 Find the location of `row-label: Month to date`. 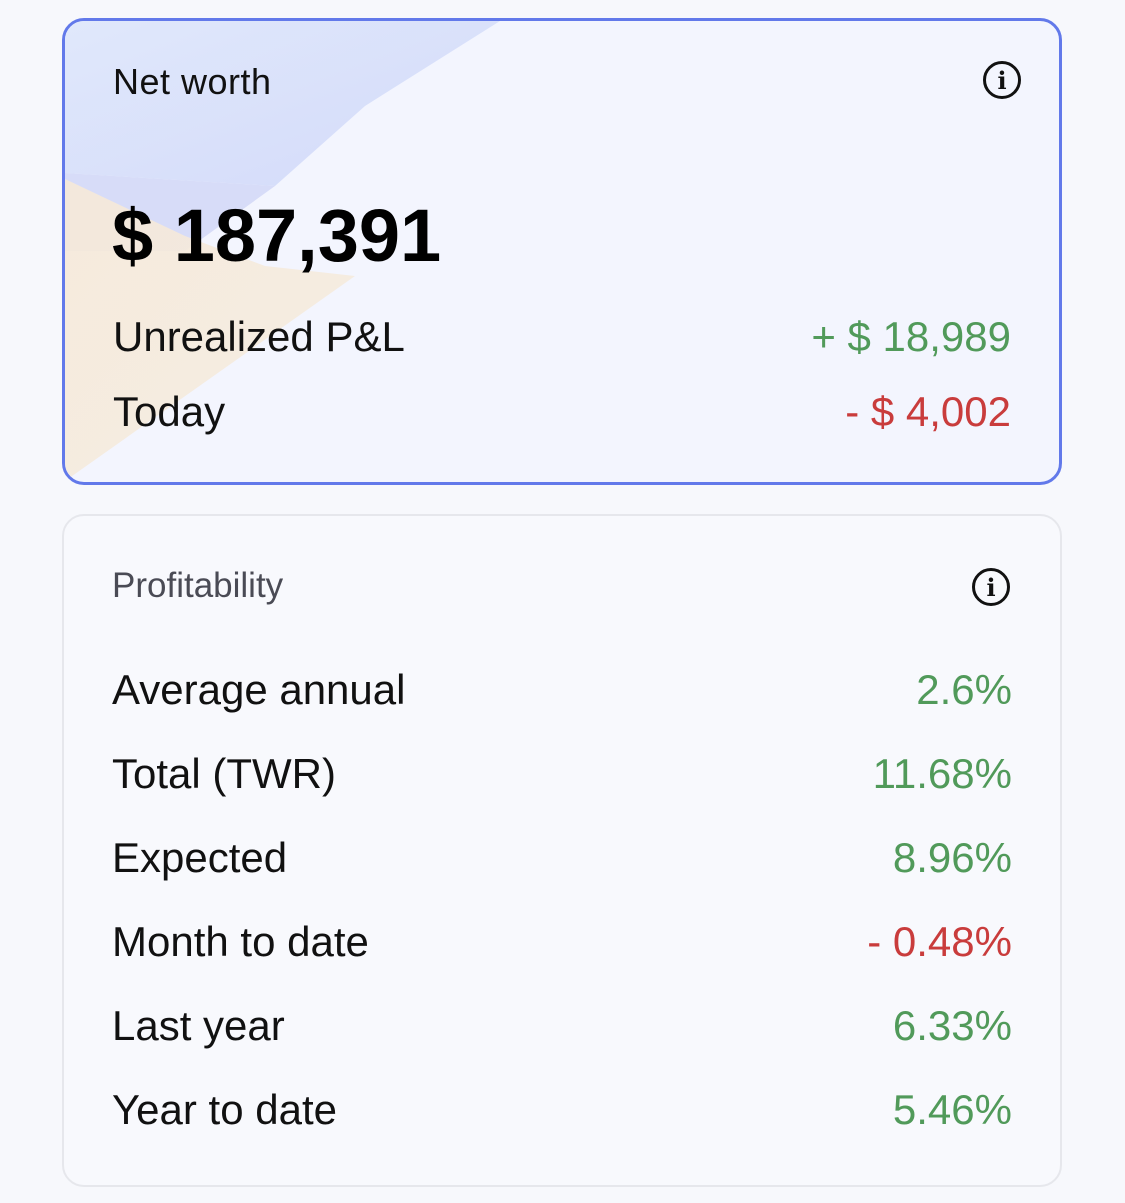

row-label: Month to date is located at coordinates (240, 941).